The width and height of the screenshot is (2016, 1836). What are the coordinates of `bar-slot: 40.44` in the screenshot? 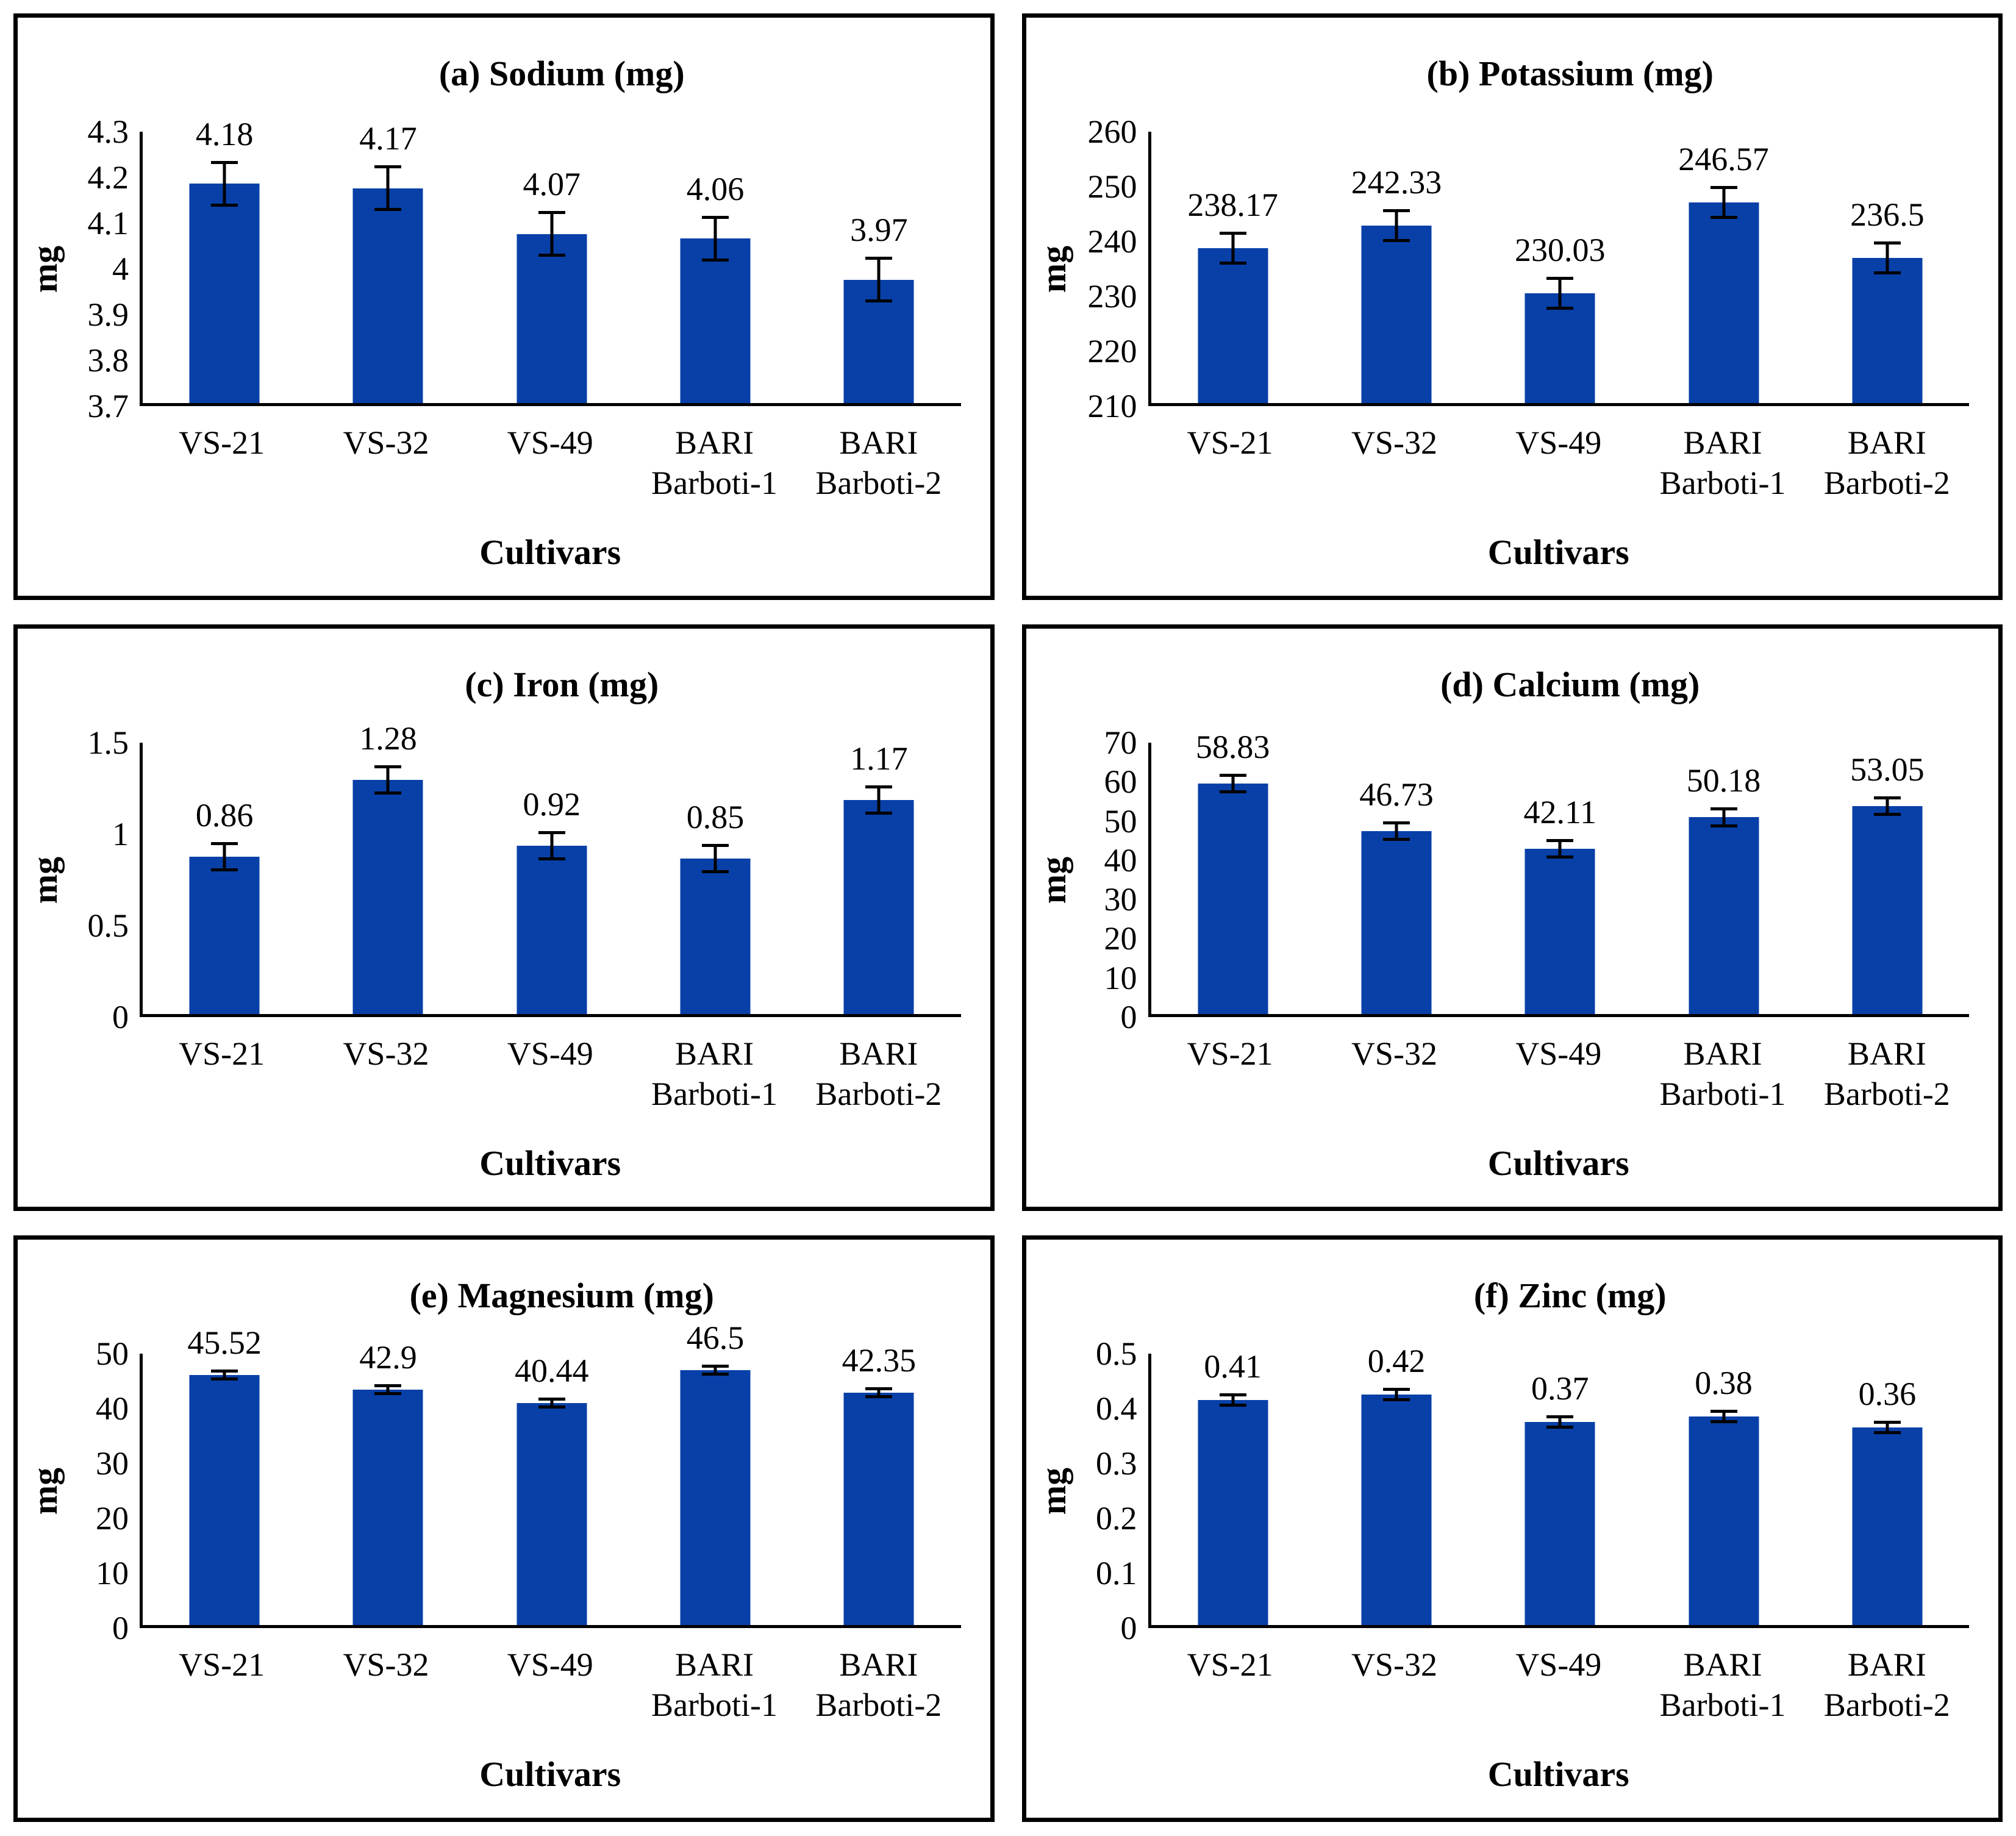 It's located at (552, 1488).